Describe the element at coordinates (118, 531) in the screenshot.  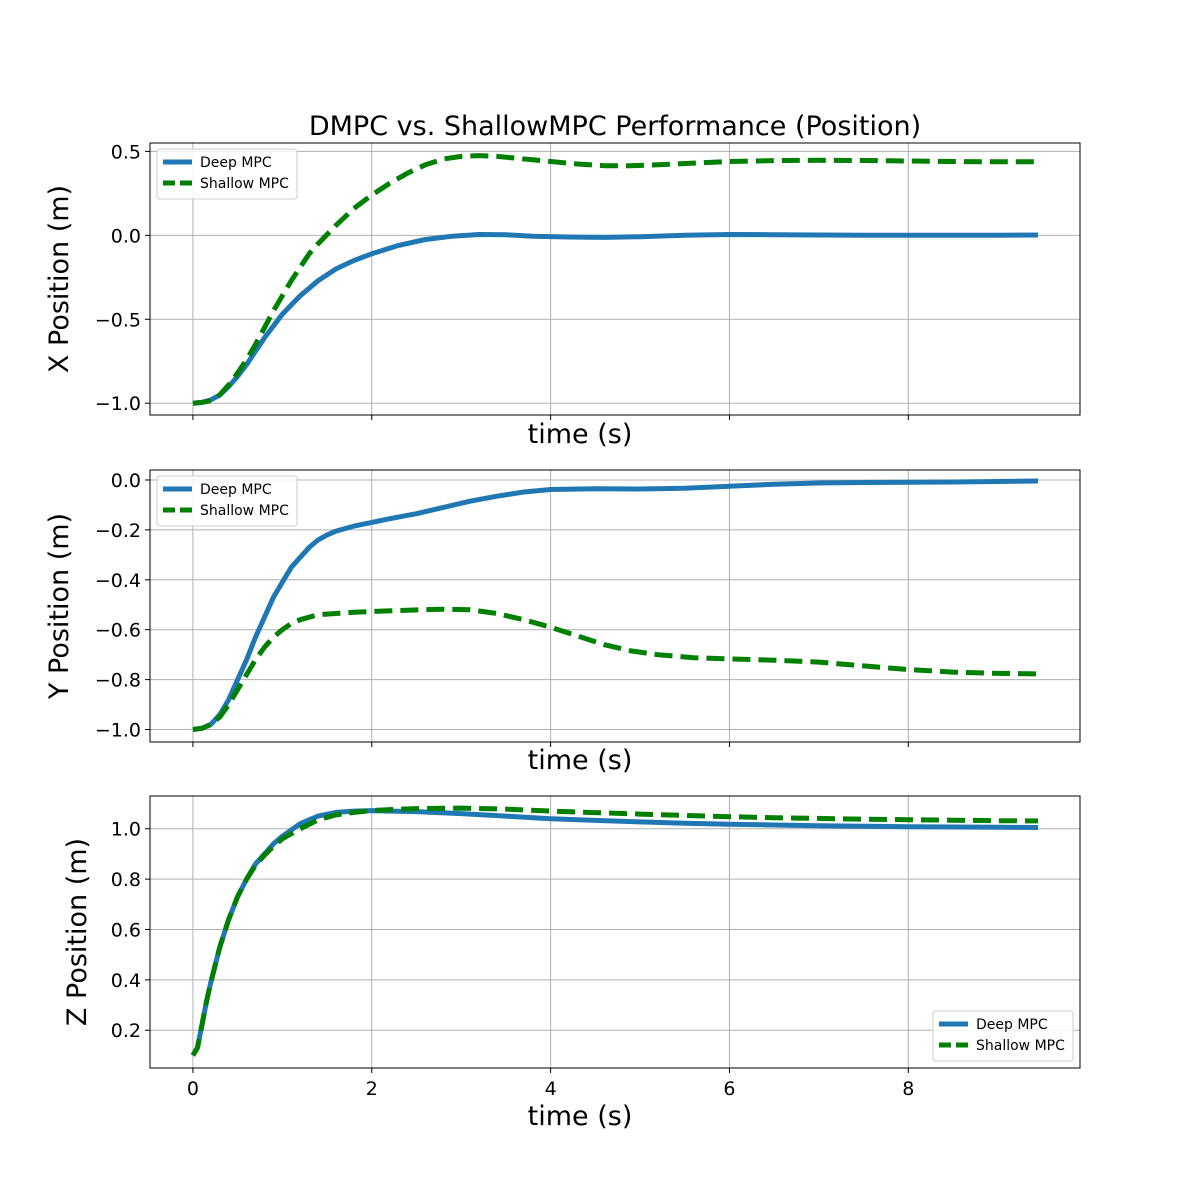
I see `y-tick-label: −0.2` at that location.